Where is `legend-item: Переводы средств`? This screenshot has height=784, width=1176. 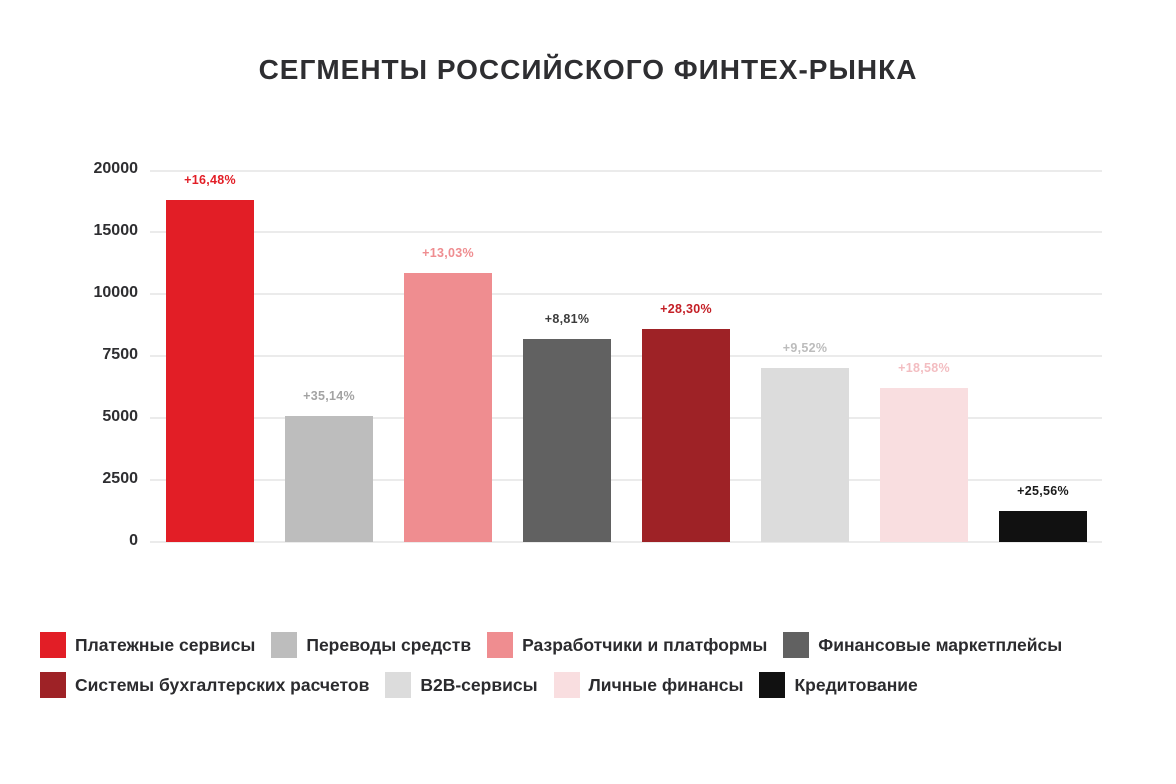
legend-item: Переводы средств is located at coordinates (371, 645).